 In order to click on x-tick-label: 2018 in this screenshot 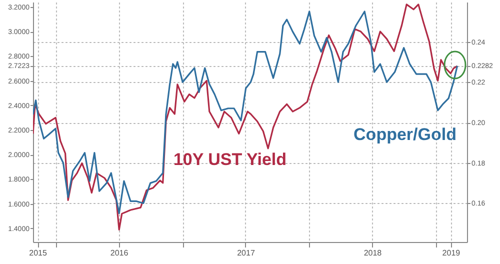, I will do `click(373, 253)`.